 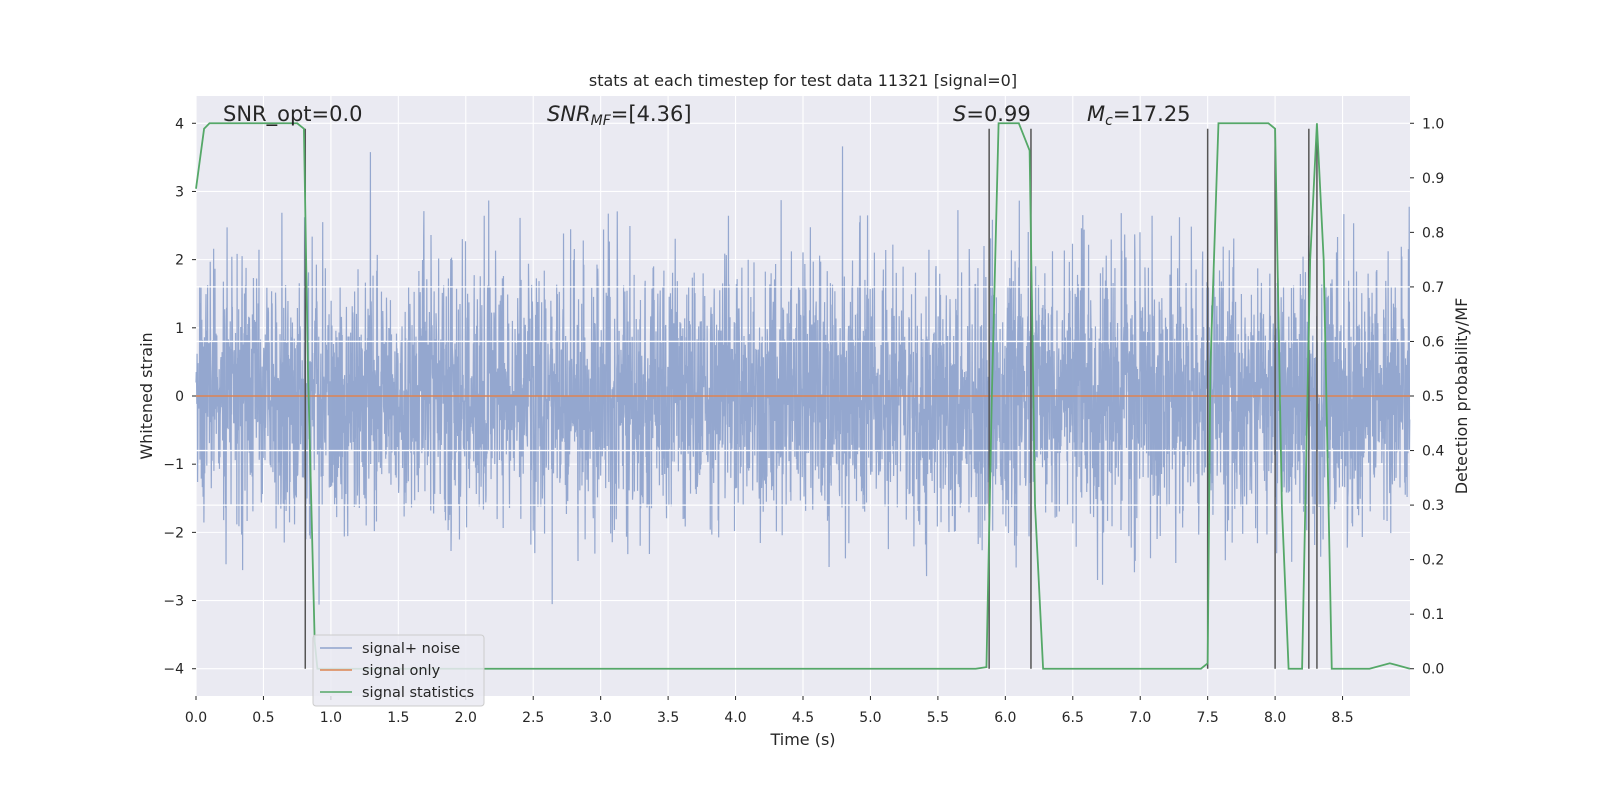 What do you see at coordinates (870, 718) in the screenshot?
I see `x-tick-label-10: 5.0` at bounding box center [870, 718].